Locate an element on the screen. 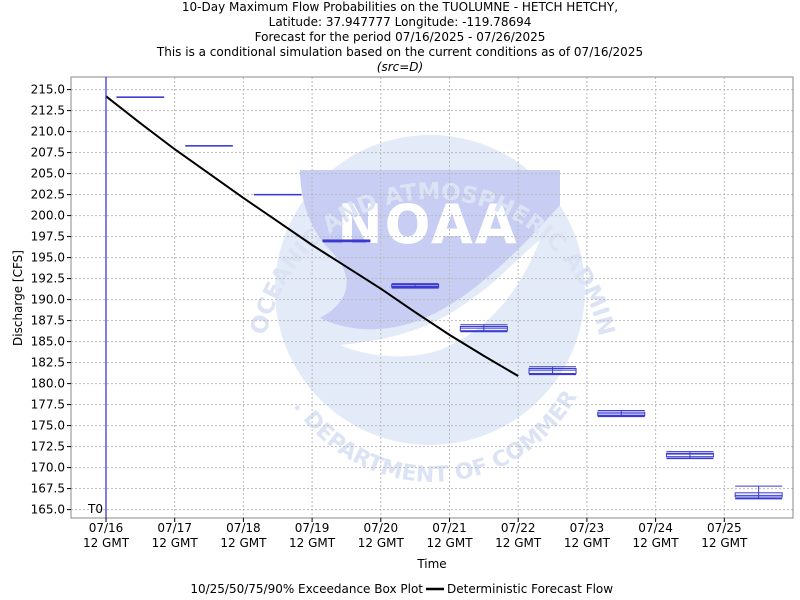  x-tick-date: 07/19 is located at coordinates (312, 528).